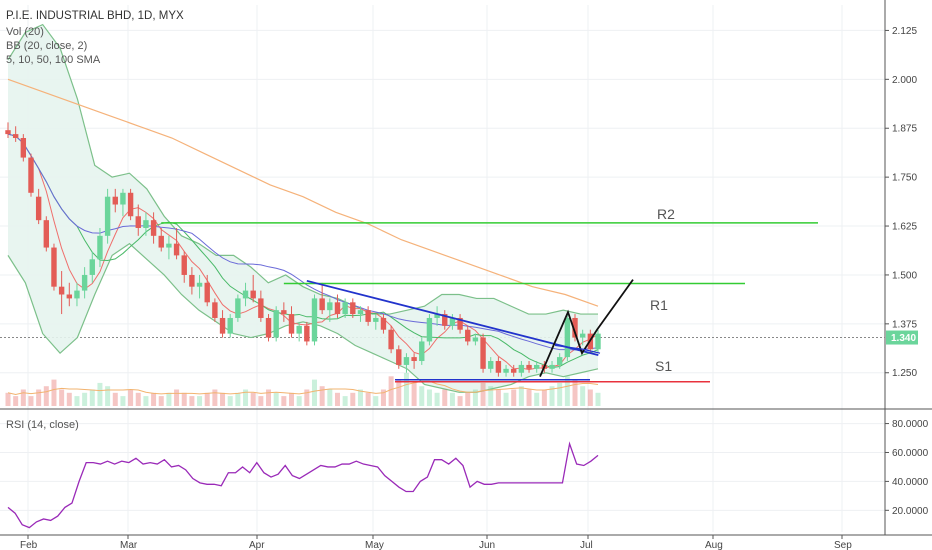  I want to click on rsi-tick-label: 60.0000, so click(910, 453).